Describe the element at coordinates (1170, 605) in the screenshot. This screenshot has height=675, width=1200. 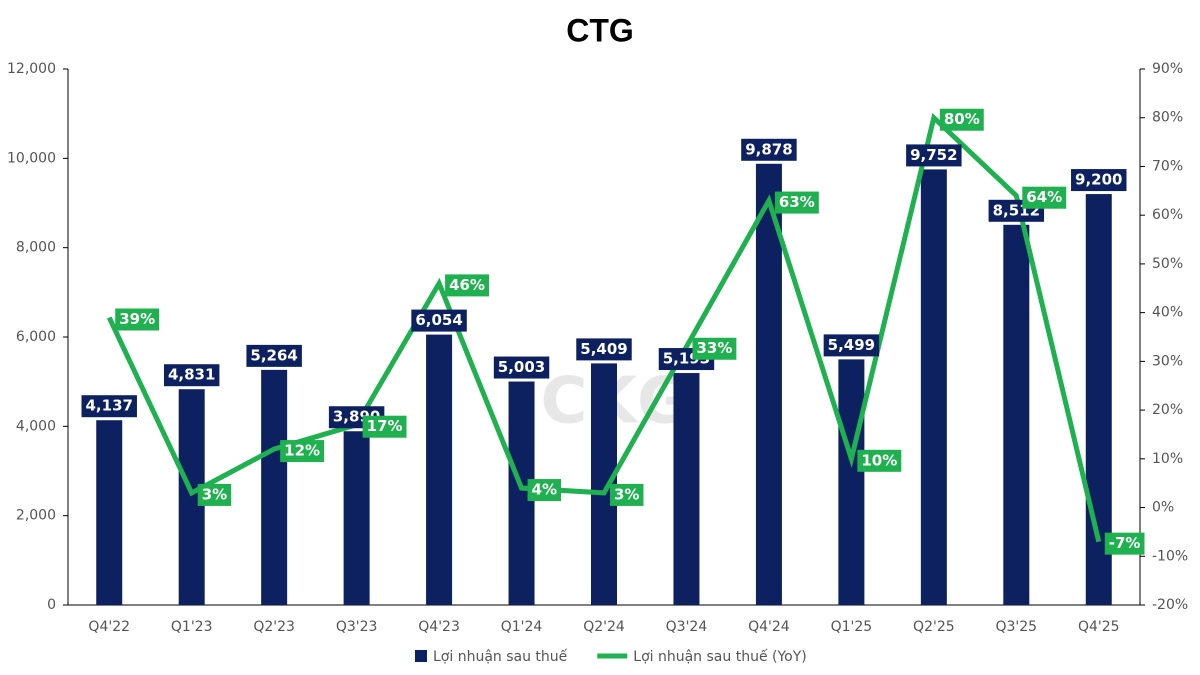
I see `y2-tick-label: -20%` at that location.